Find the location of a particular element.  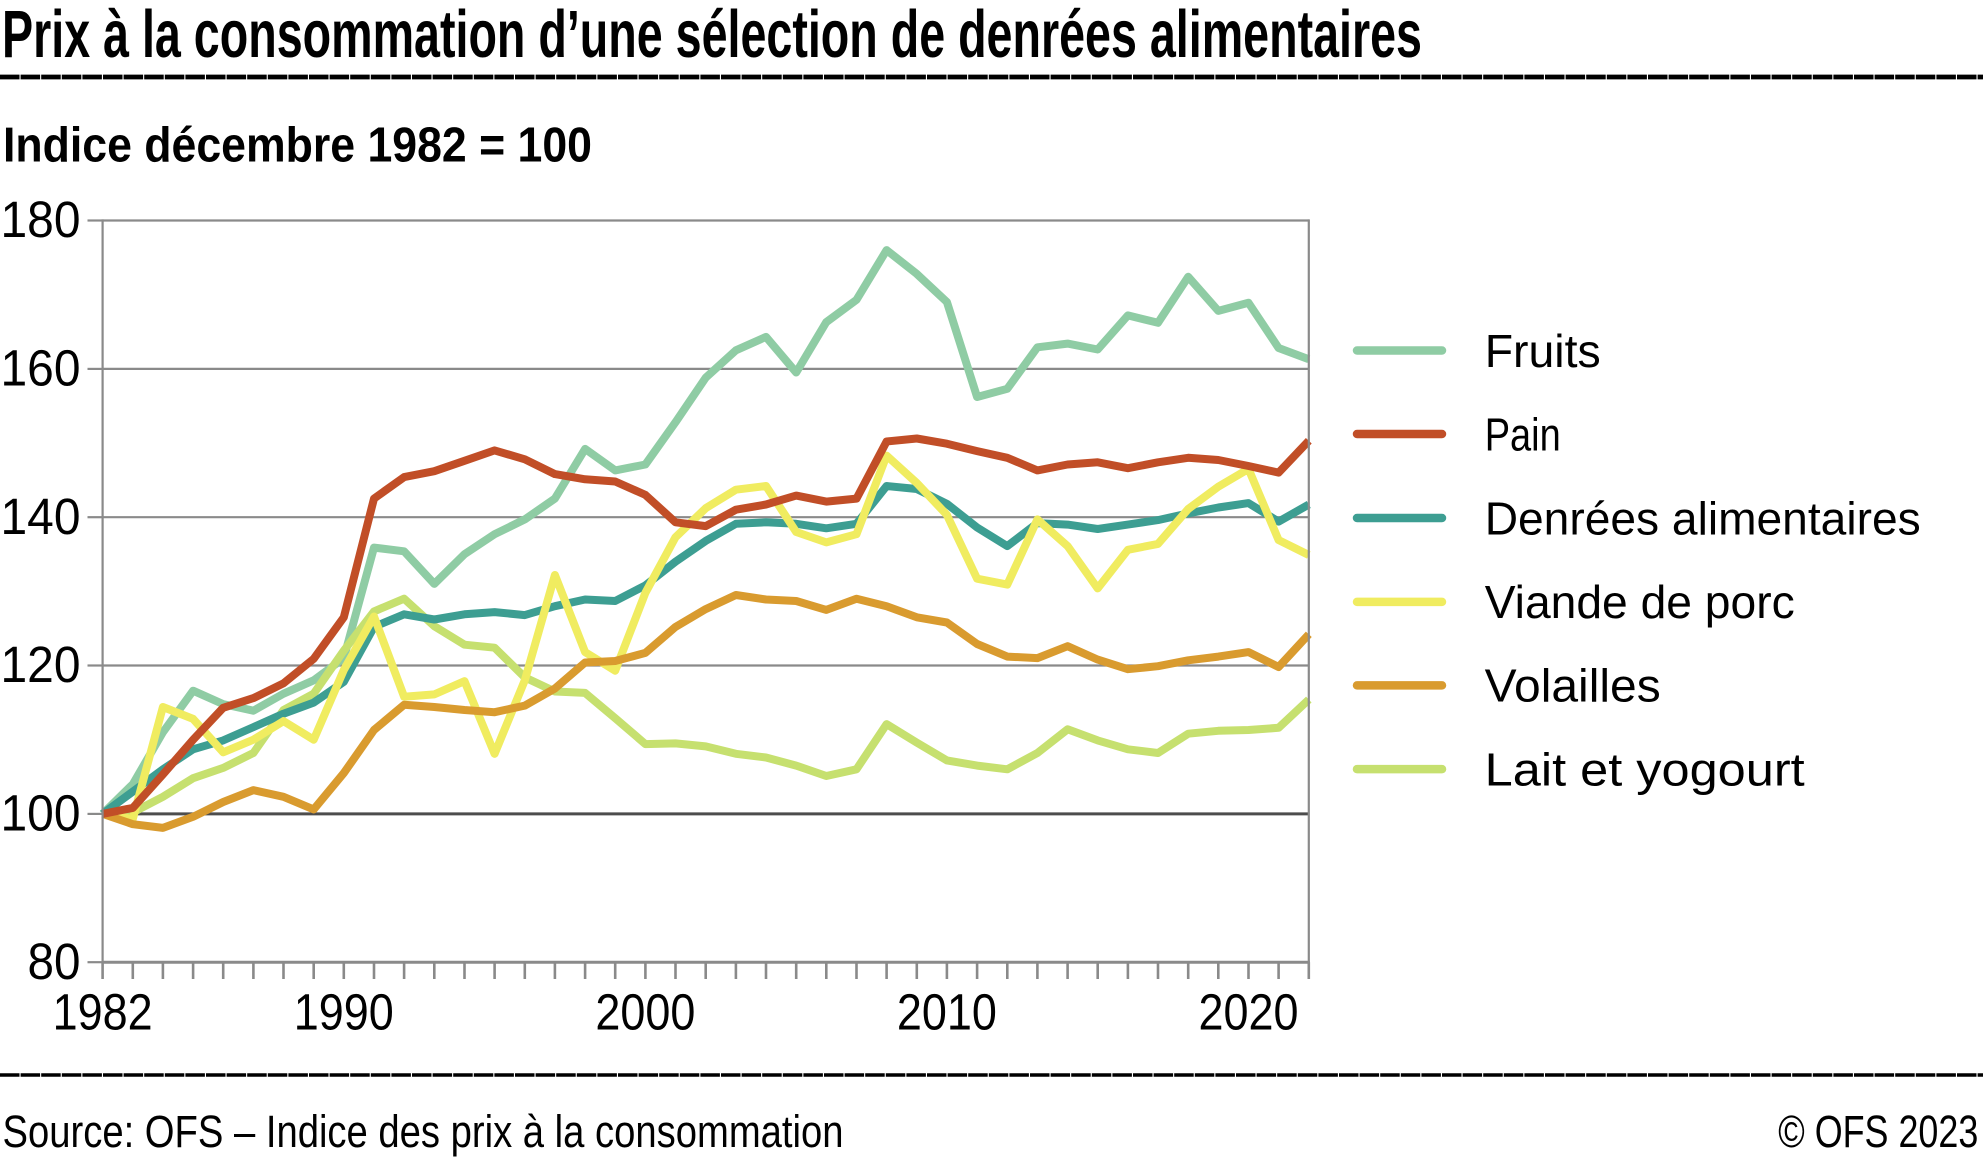

svg-text: 2020 is located at coordinates (1249, 1012).